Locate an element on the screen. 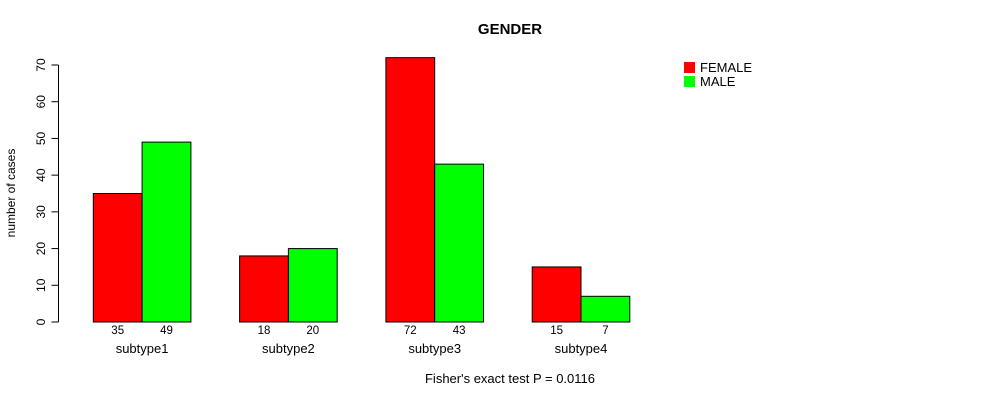 The height and width of the screenshot is (400, 990). y-axis-tick-label: 0 is located at coordinates (41, 321).